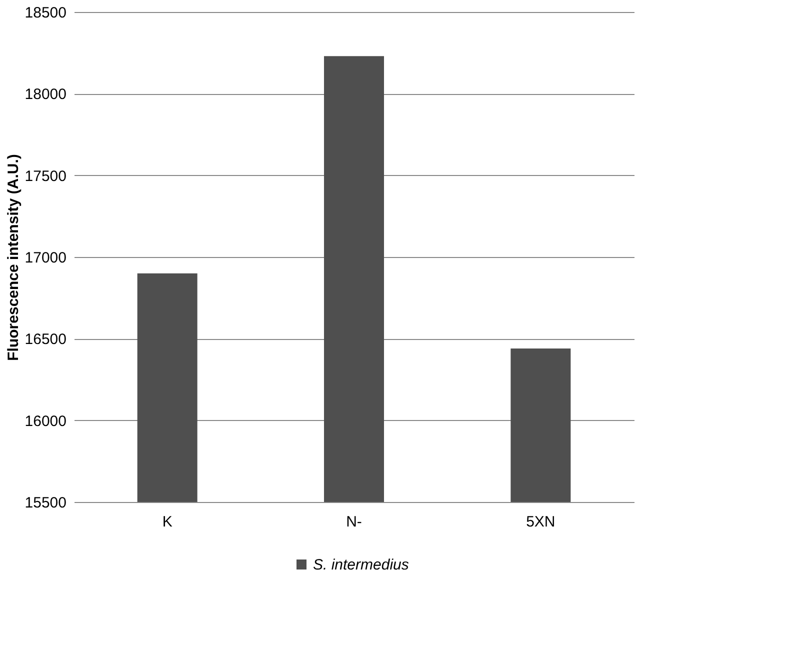 This screenshot has width=793, height=664. Describe the element at coordinates (541, 522) in the screenshot. I see `x-tick-label: 5XN` at that location.